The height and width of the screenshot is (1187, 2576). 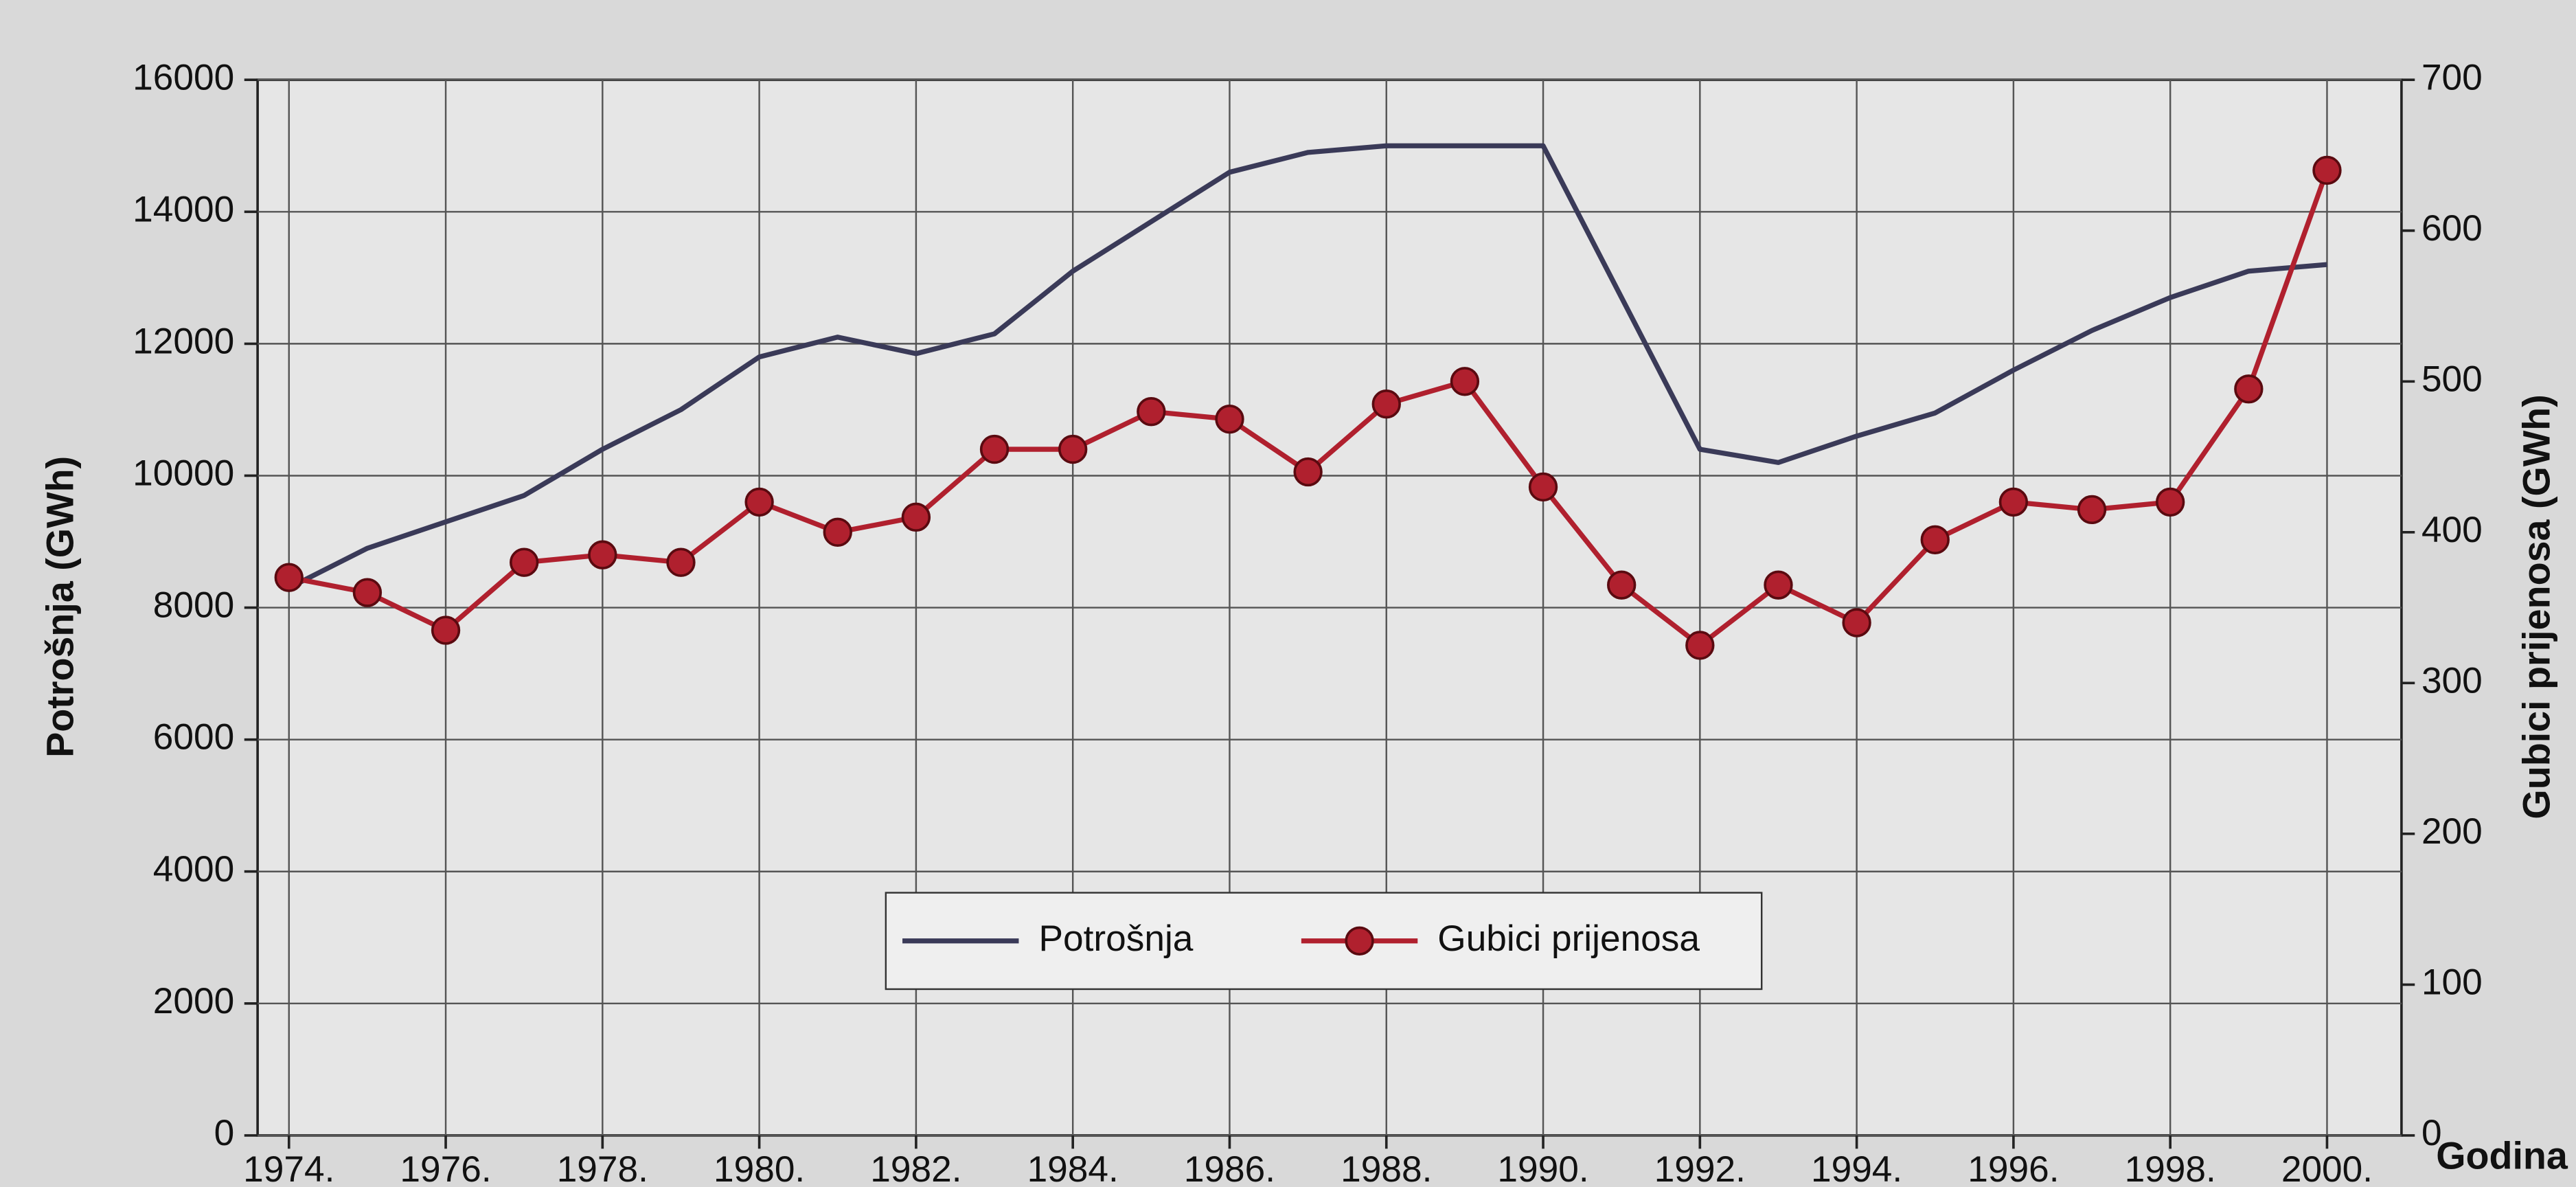 I want to click on y-tick-label: 14000, so click(x=183, y=209).